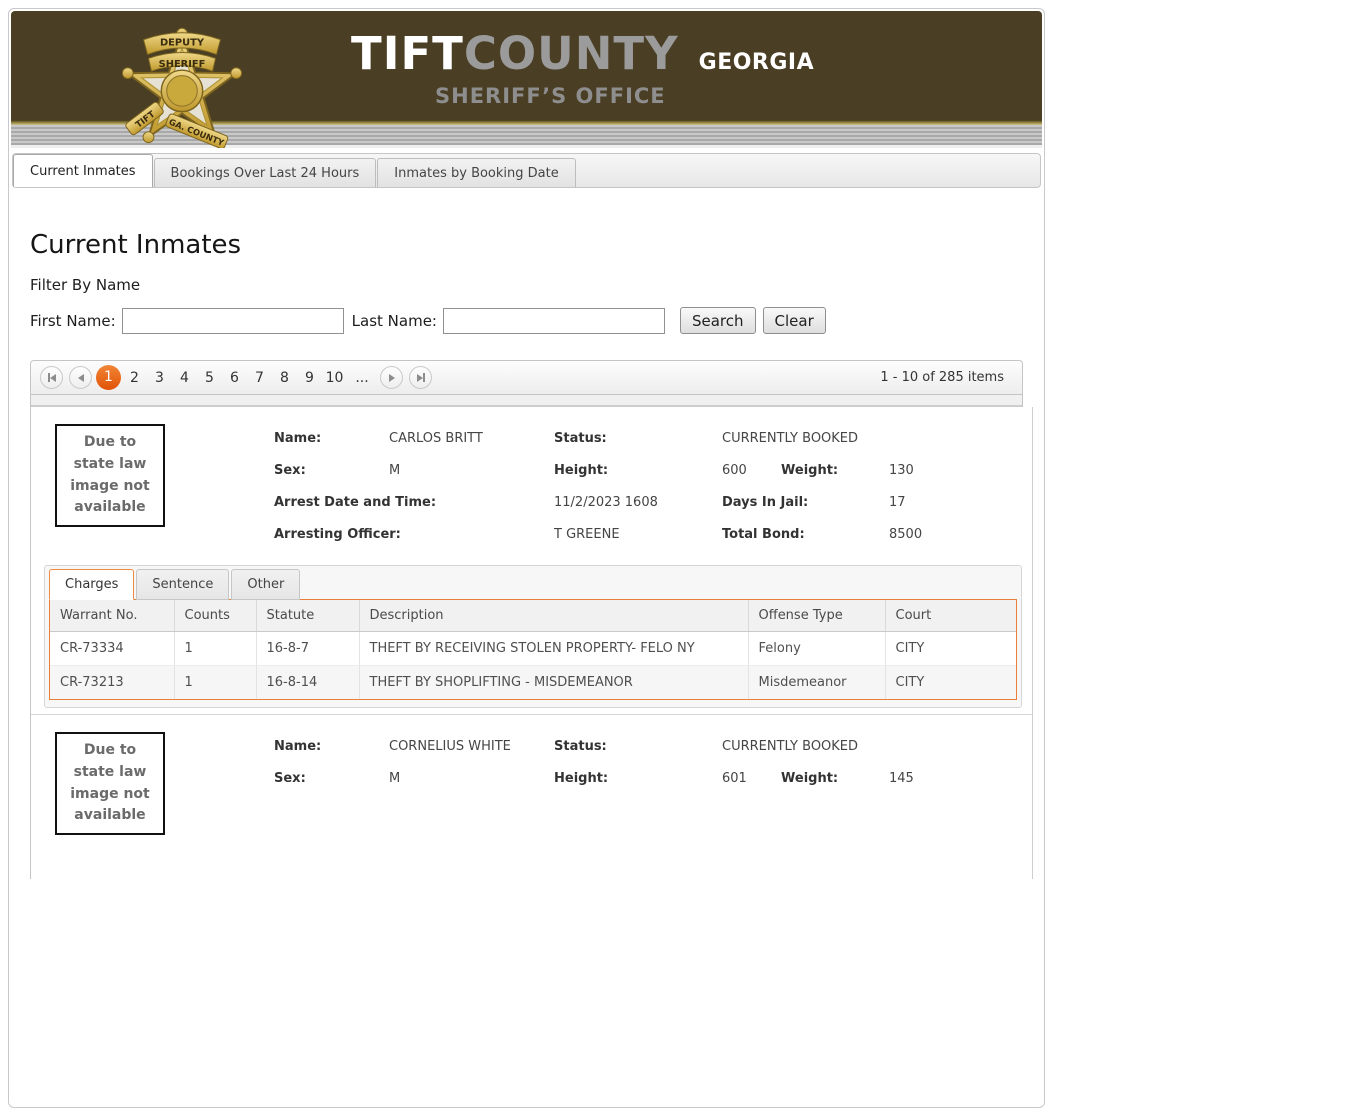 The height and width of the screenshot is (1108, 1366). Describe the element at coordinates (48, 377) in the screenshot. I see `first-page-icon` at that location.